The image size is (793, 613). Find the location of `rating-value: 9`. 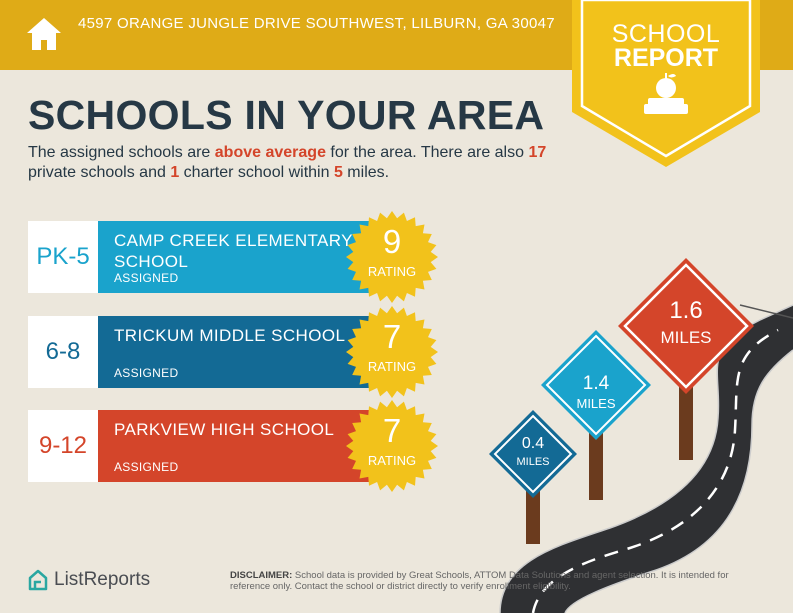

rating-value: 9 is located at coordinates (392, 241).